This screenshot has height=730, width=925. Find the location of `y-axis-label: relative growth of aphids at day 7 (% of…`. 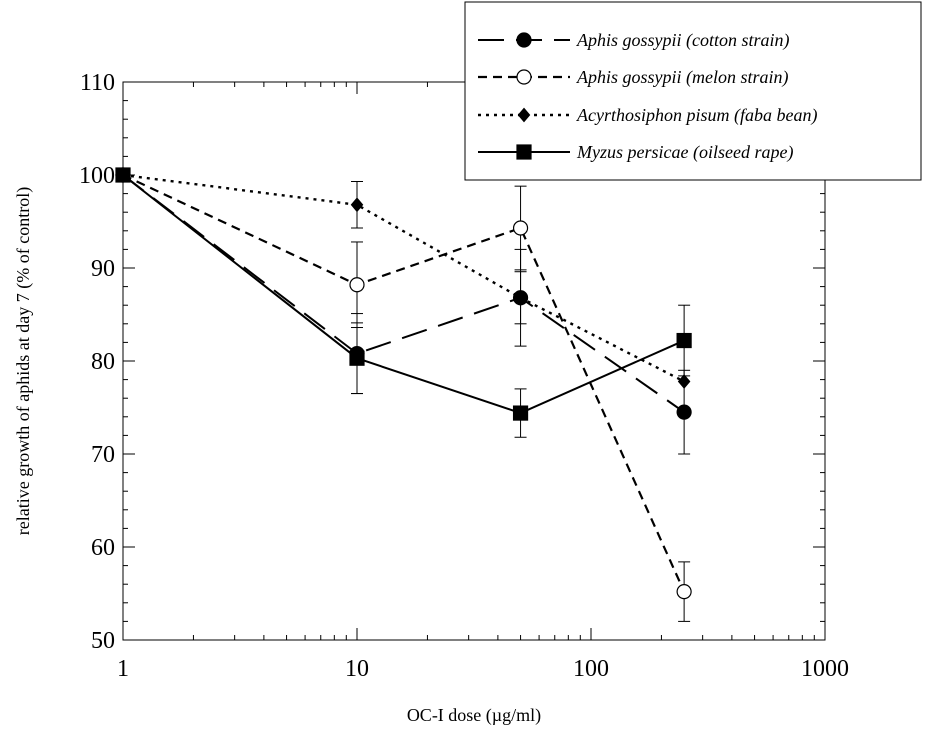

y-axis-label: relative growth of aphids at day 7 (% of… is located at coordinates (23, 361).